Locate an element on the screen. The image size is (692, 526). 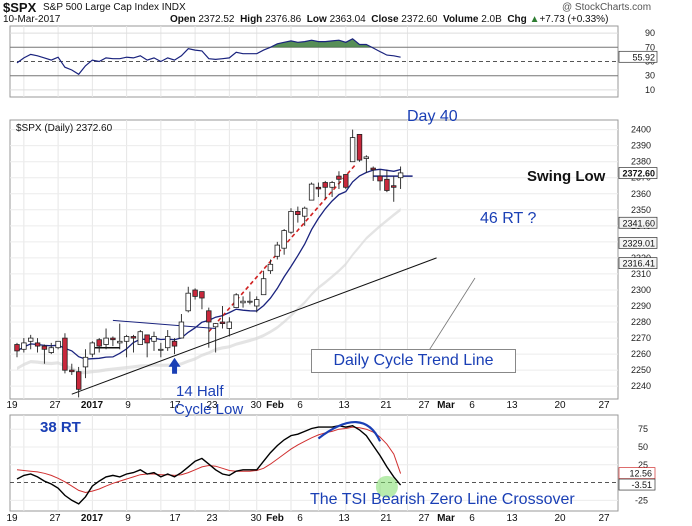
price-value-label: 2316.41 is located at coordinates (638, 264).